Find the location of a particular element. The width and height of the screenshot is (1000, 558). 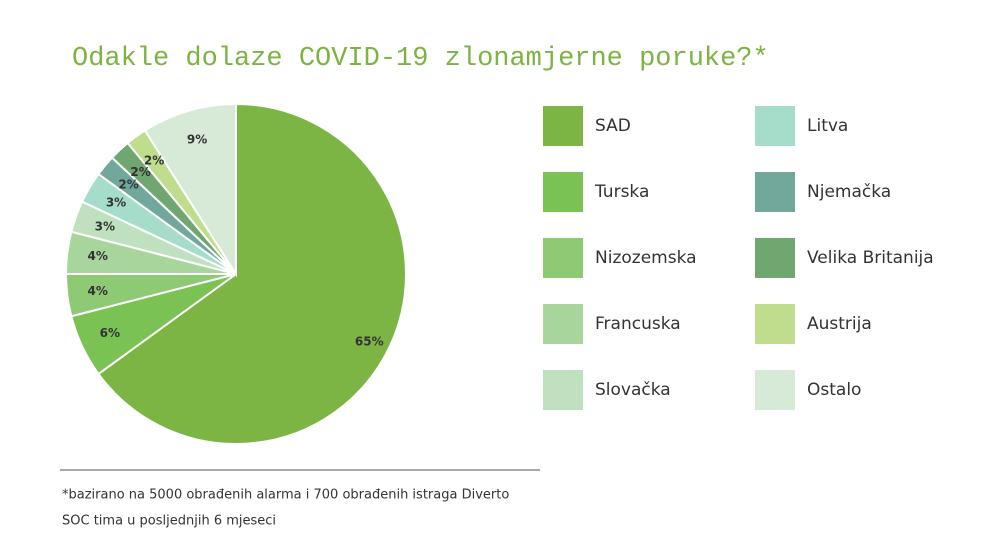

legend-label: SAD is located at coordinates (613, 126).